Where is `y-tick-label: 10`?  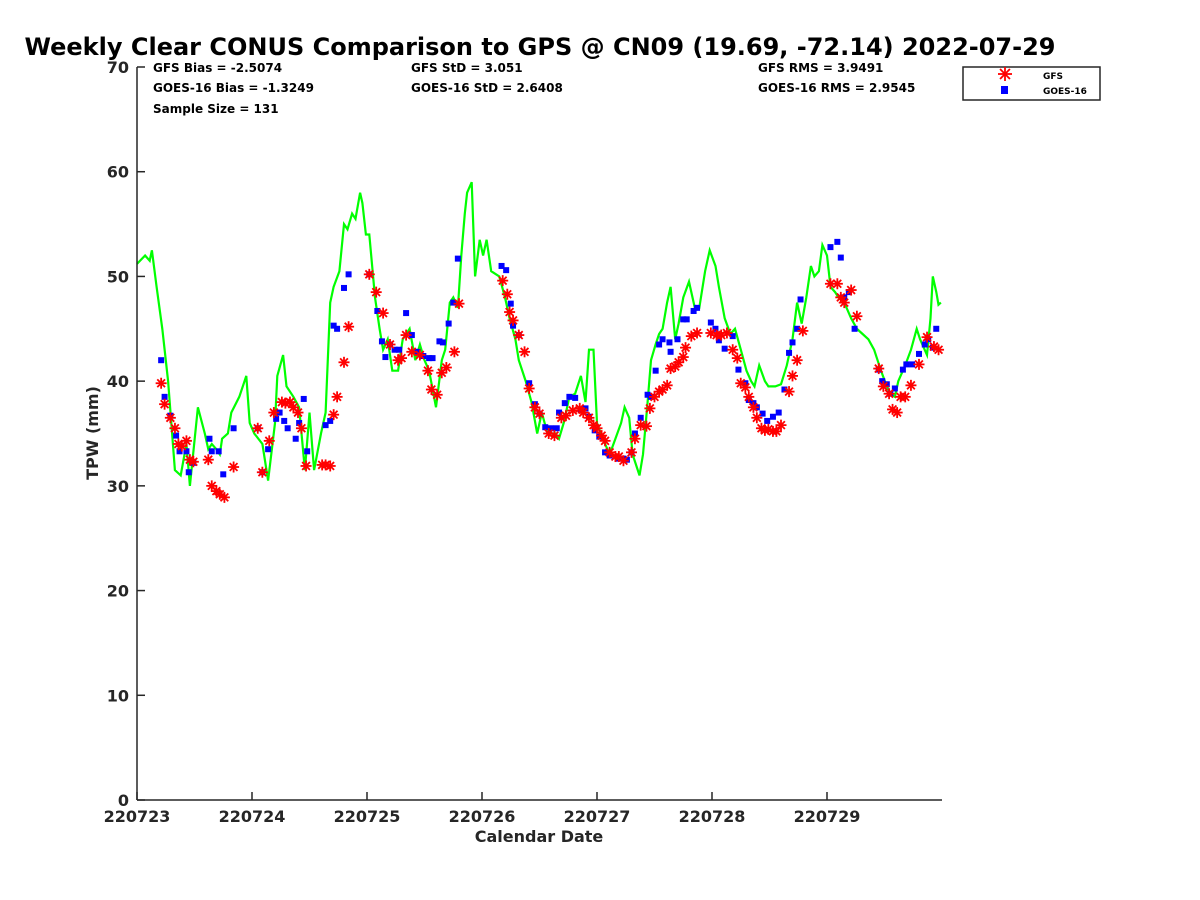 y-tick-label: 10 is located at coordinates (118, 695).